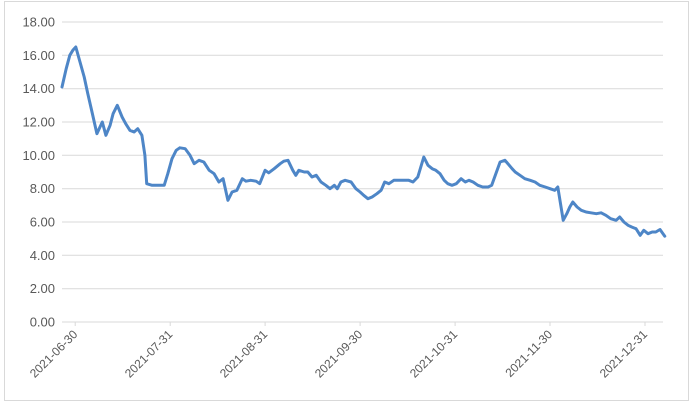 This screenshot has height=414, width=692. I want to click on y-axis-label: 14.00, so click(38, 88).